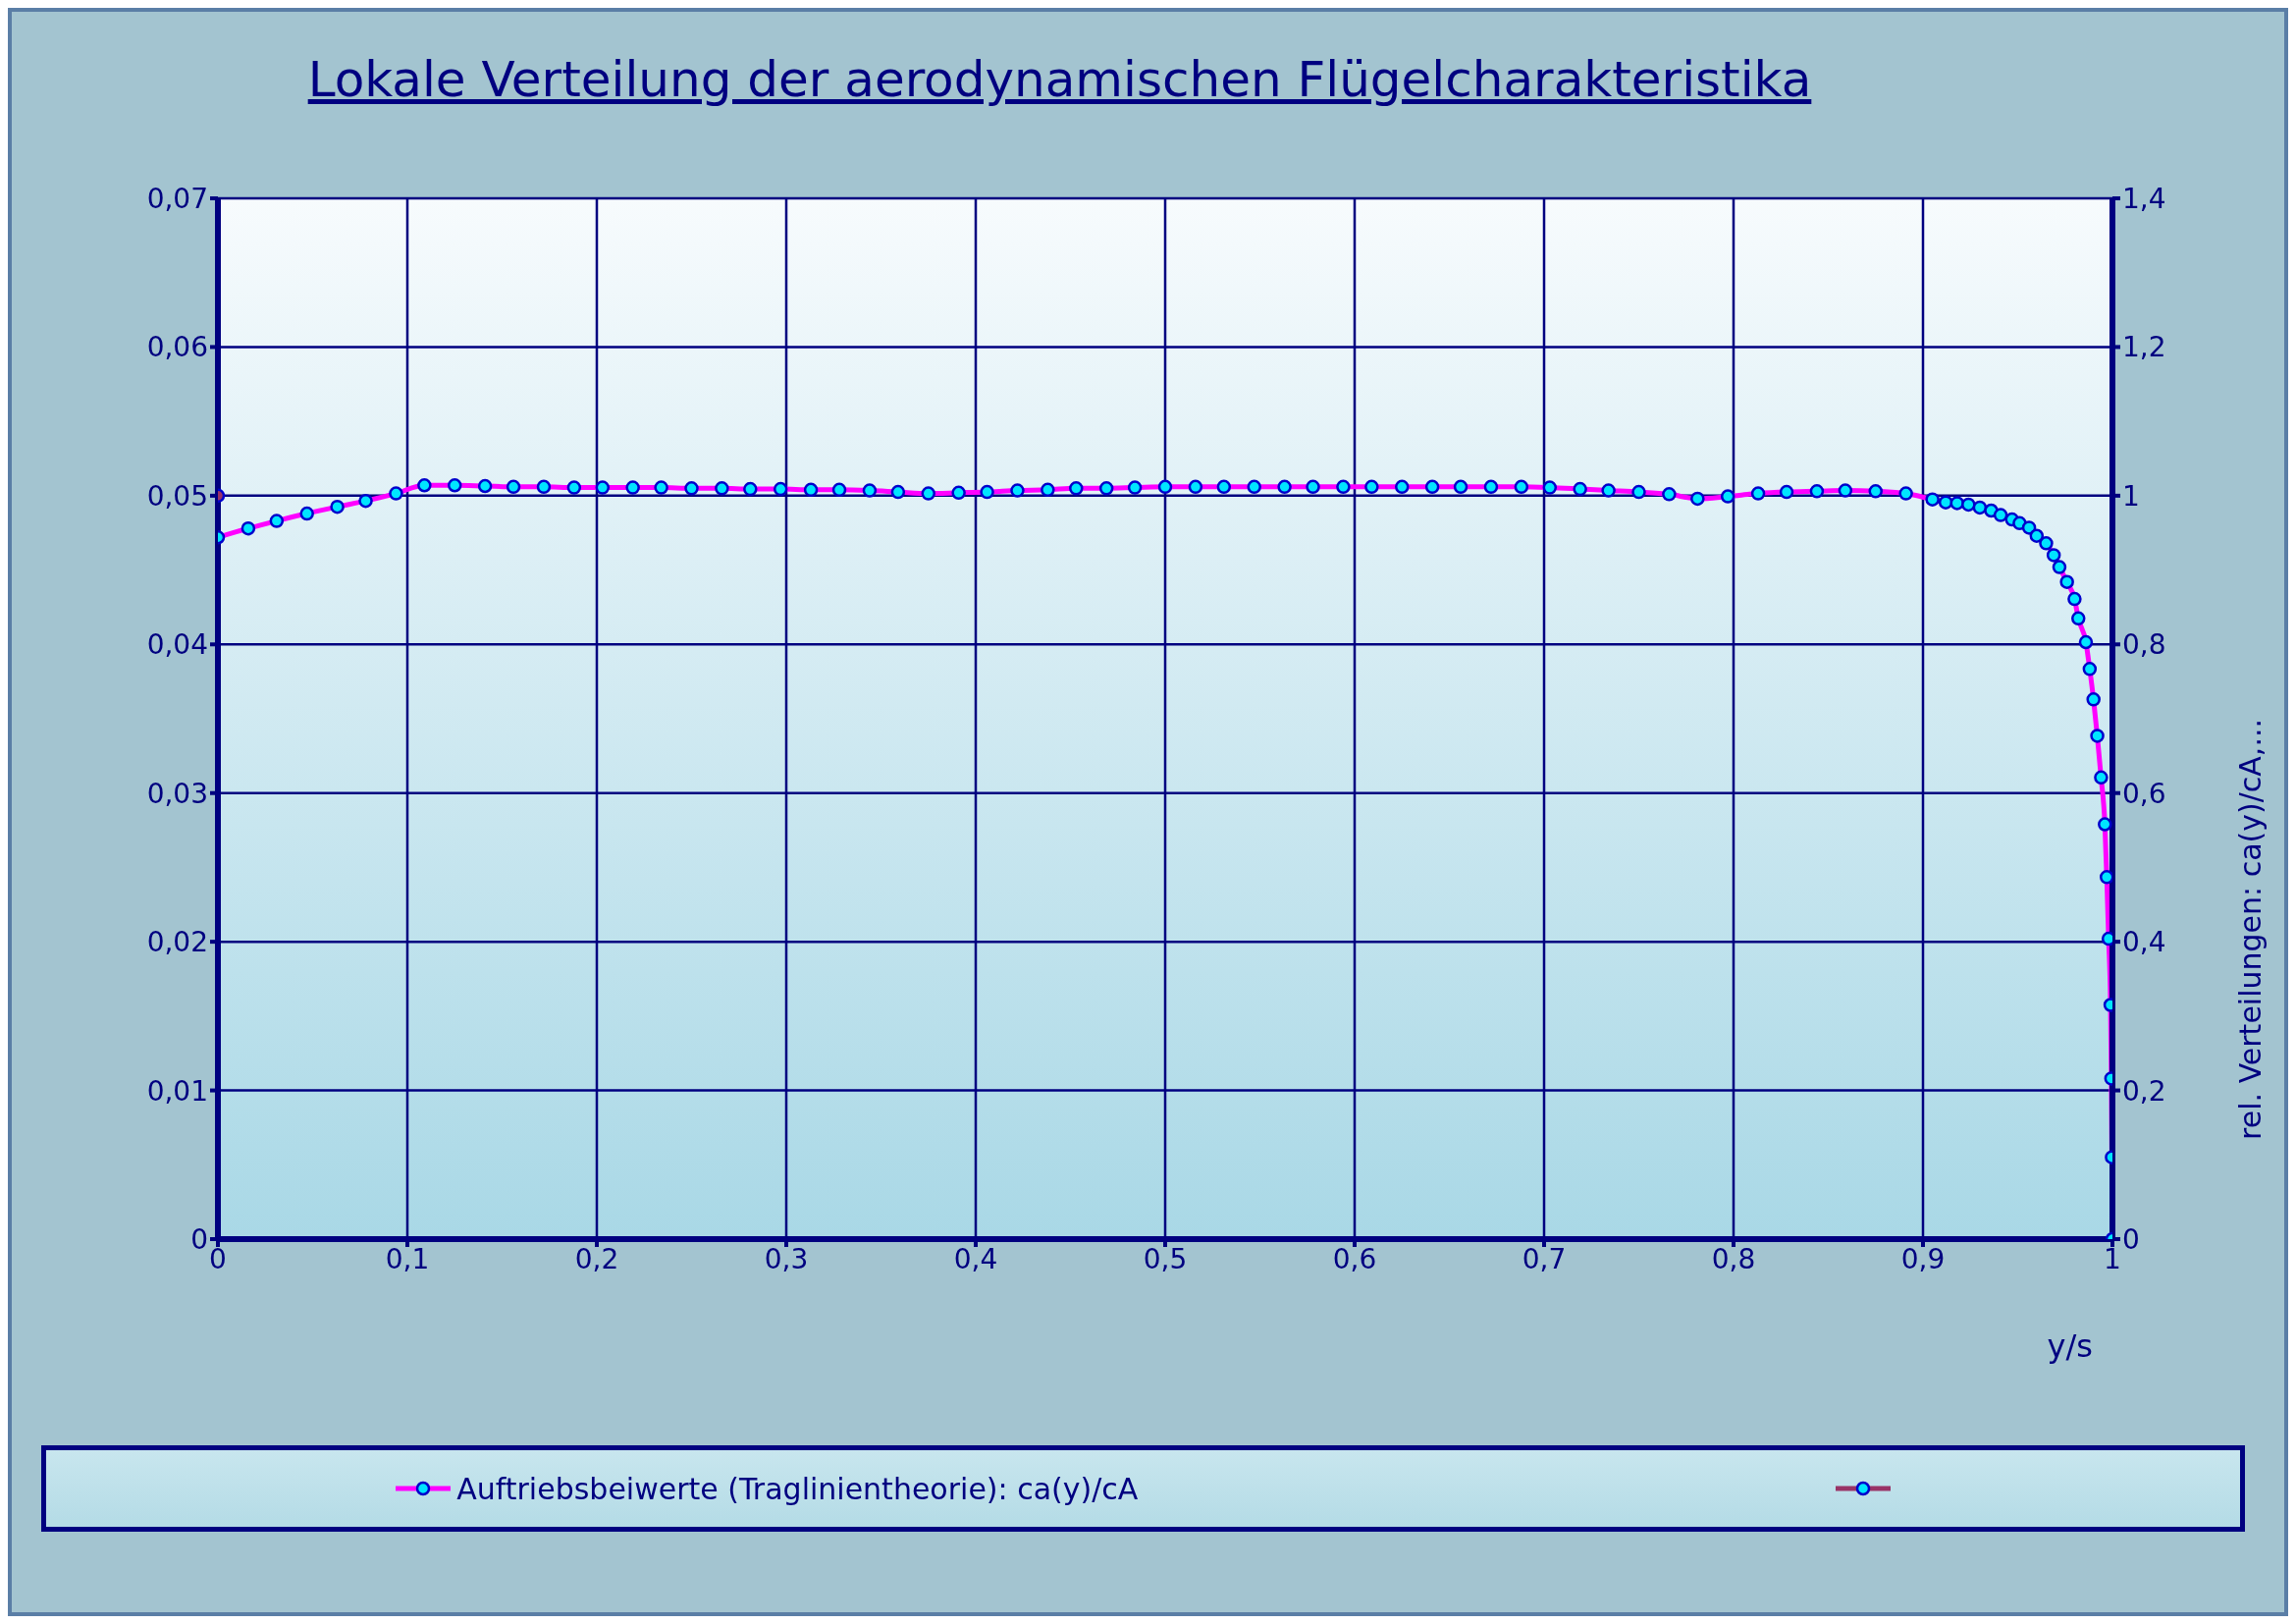 This screenshot has height=1624, width=2296. Describe the element at coordinates (177, 793) in the screenshot. I see `y-tick-label: 0,03` at that location.